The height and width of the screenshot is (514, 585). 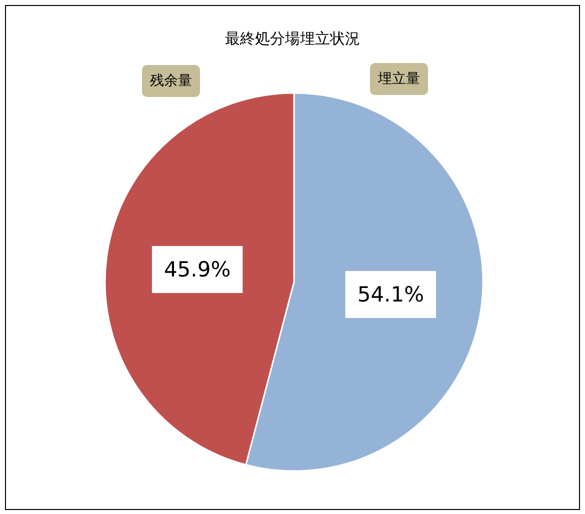 What do you see at coordinates (390, 294) in the screenshot?
I see `data-label: 54.1%` at bounding box center [390, 294].